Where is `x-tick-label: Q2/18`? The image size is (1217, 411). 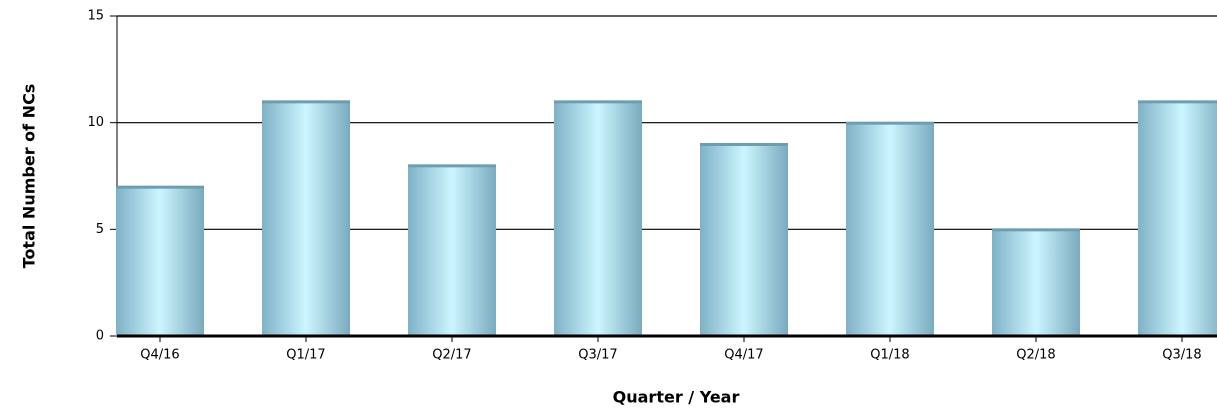 x-tick-label: Q2/18 is located at coordinates (1035, 355).